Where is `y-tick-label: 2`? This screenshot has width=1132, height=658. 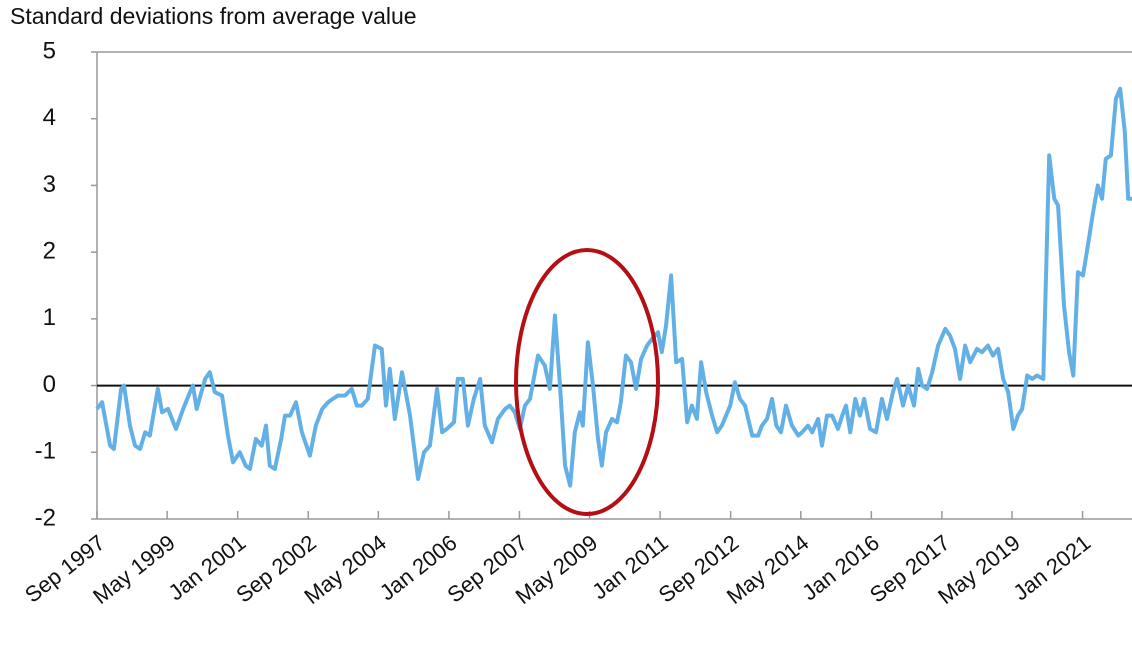
y-tick-label: 2 is located at coordinates (49, 250).